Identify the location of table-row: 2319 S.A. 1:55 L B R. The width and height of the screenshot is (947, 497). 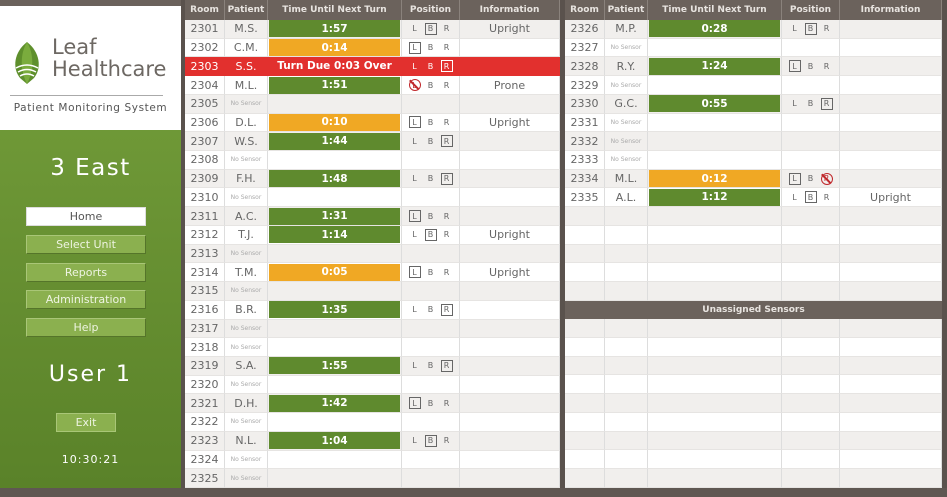
(372, 366).